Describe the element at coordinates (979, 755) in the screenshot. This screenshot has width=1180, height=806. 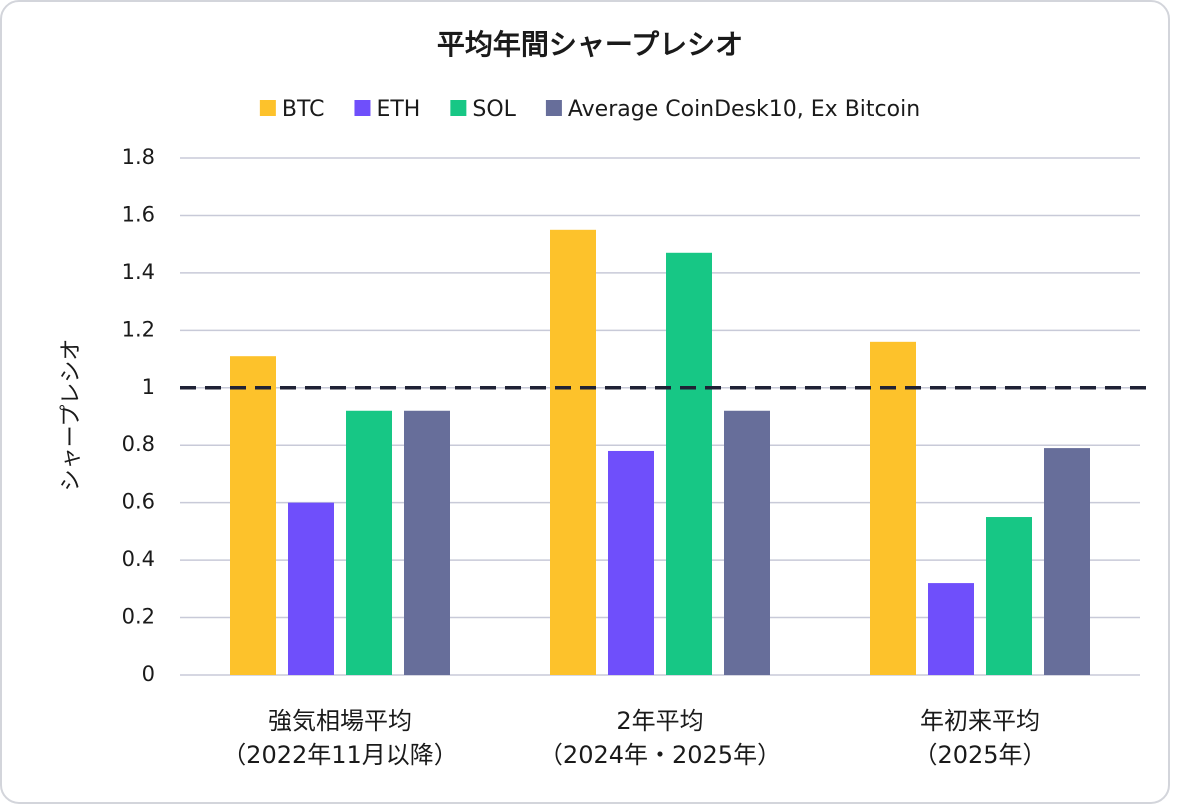
I see `x-tick-label: （2025年）` at that location.